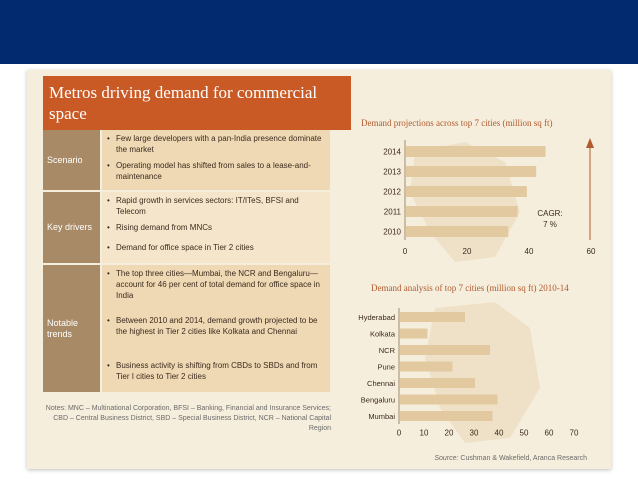 This screenshot has width=638, height=479. Describe the element at coordinates (446, 416) in the screenshot. I see `bar-mumbai` at that location.